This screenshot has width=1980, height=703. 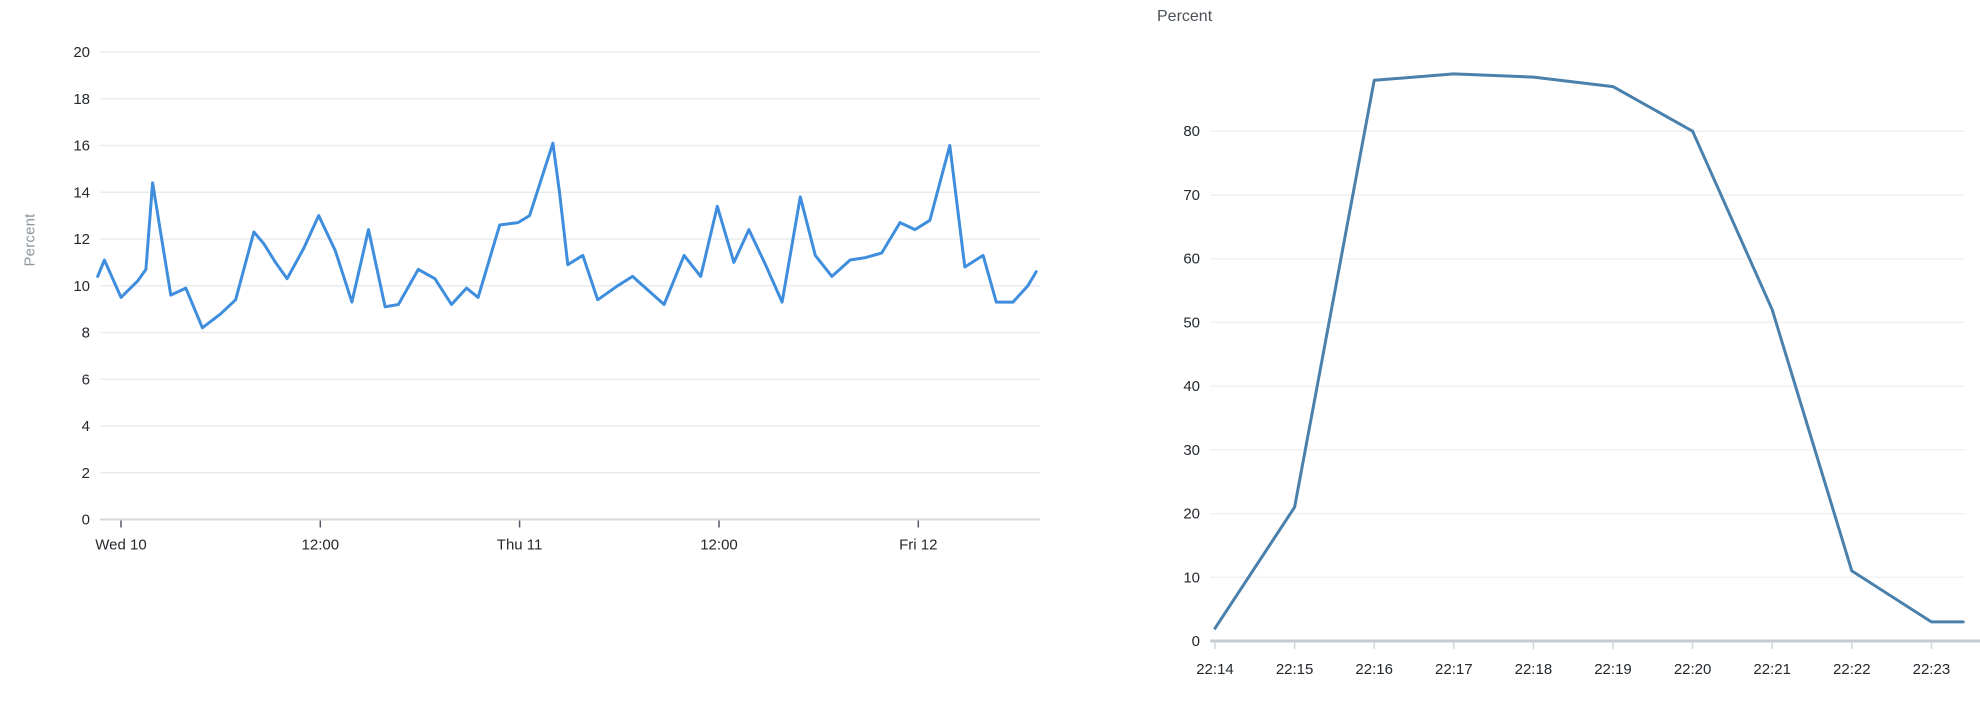 I want to click on y-tick-label: 70, so click(x=1191, y=195).